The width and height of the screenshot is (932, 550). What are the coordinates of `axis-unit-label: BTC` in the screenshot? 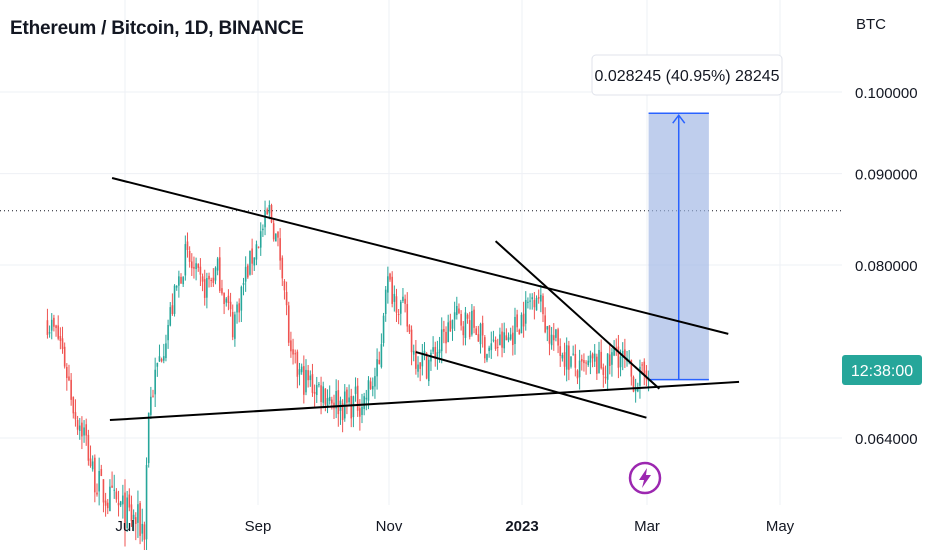 It's located at (871, 24).